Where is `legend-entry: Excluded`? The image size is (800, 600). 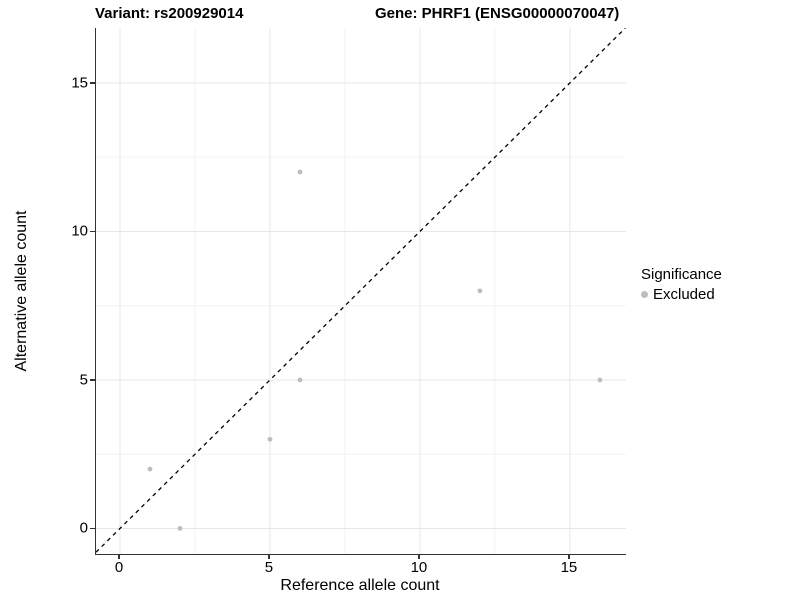
legend-entry: Excluded is located at coordinates (681, 294).